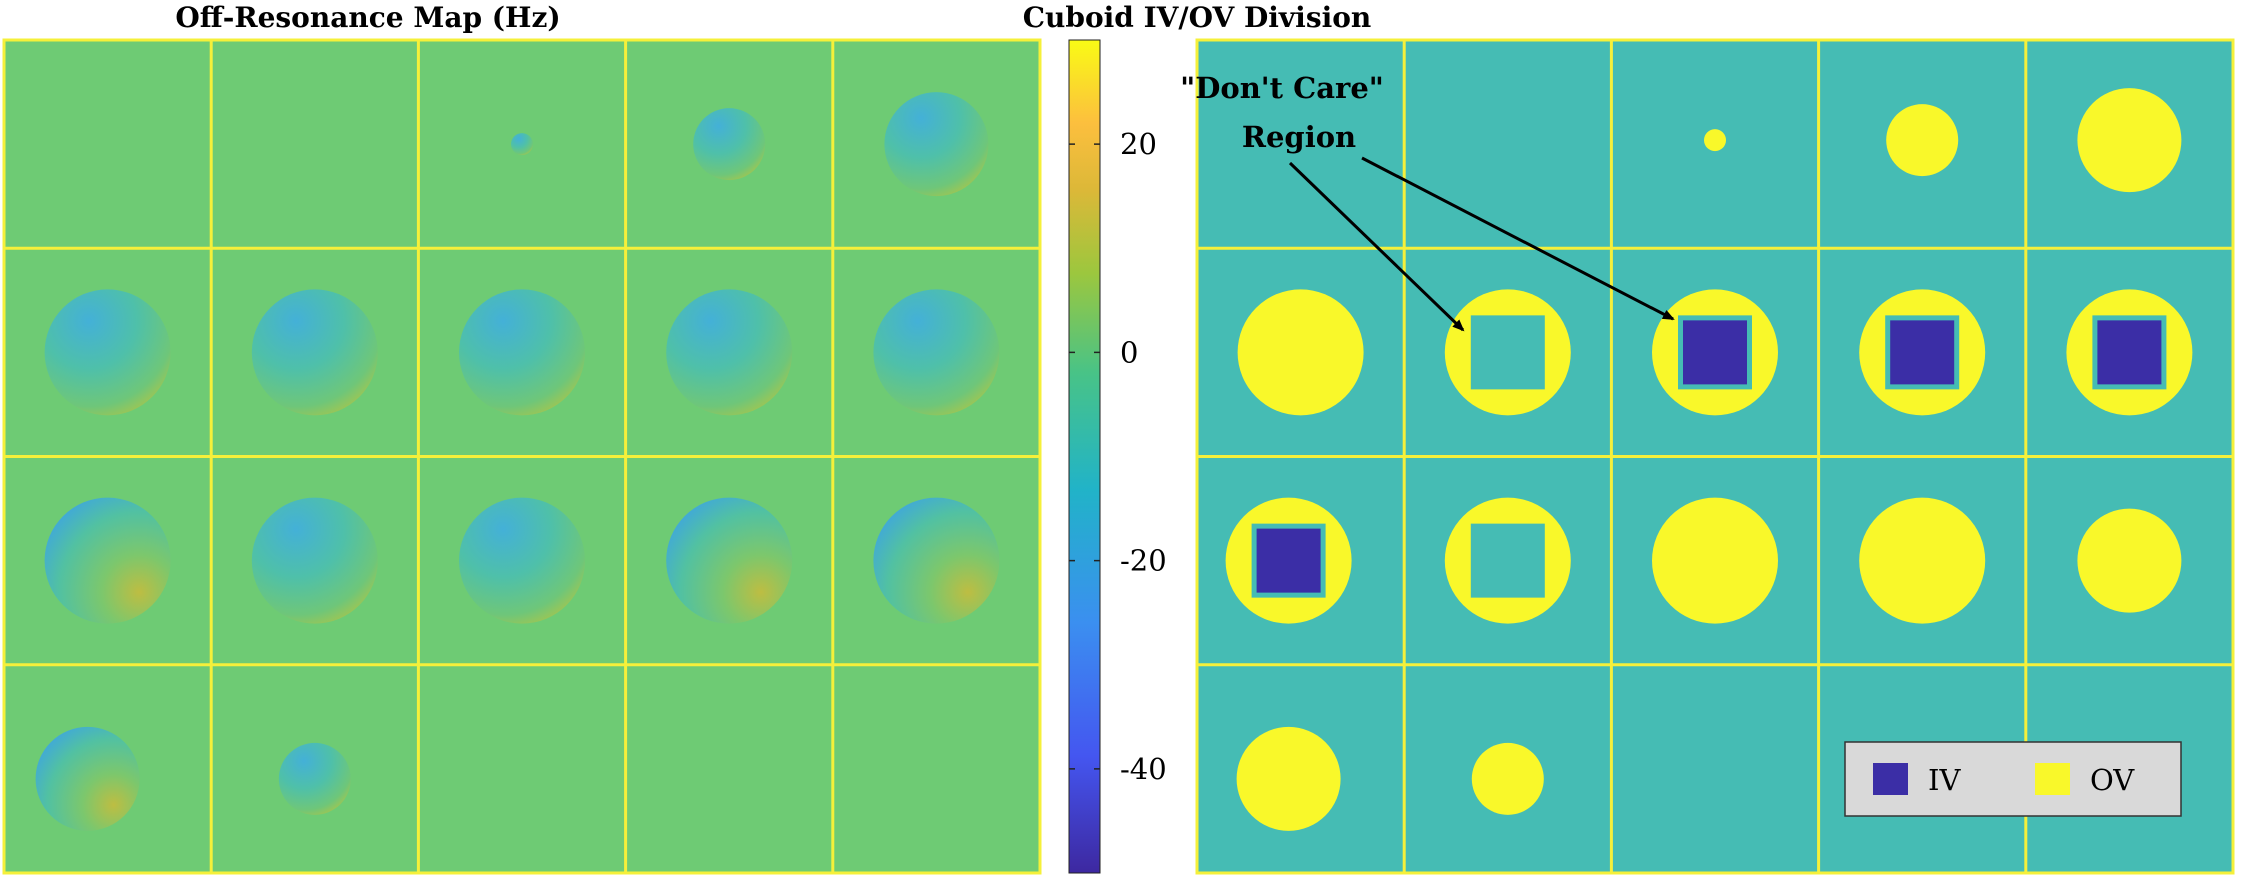 This screenshot has width=2247, height=879. I want to click on colorbar-tick-label: 0, so click(1129, 352).